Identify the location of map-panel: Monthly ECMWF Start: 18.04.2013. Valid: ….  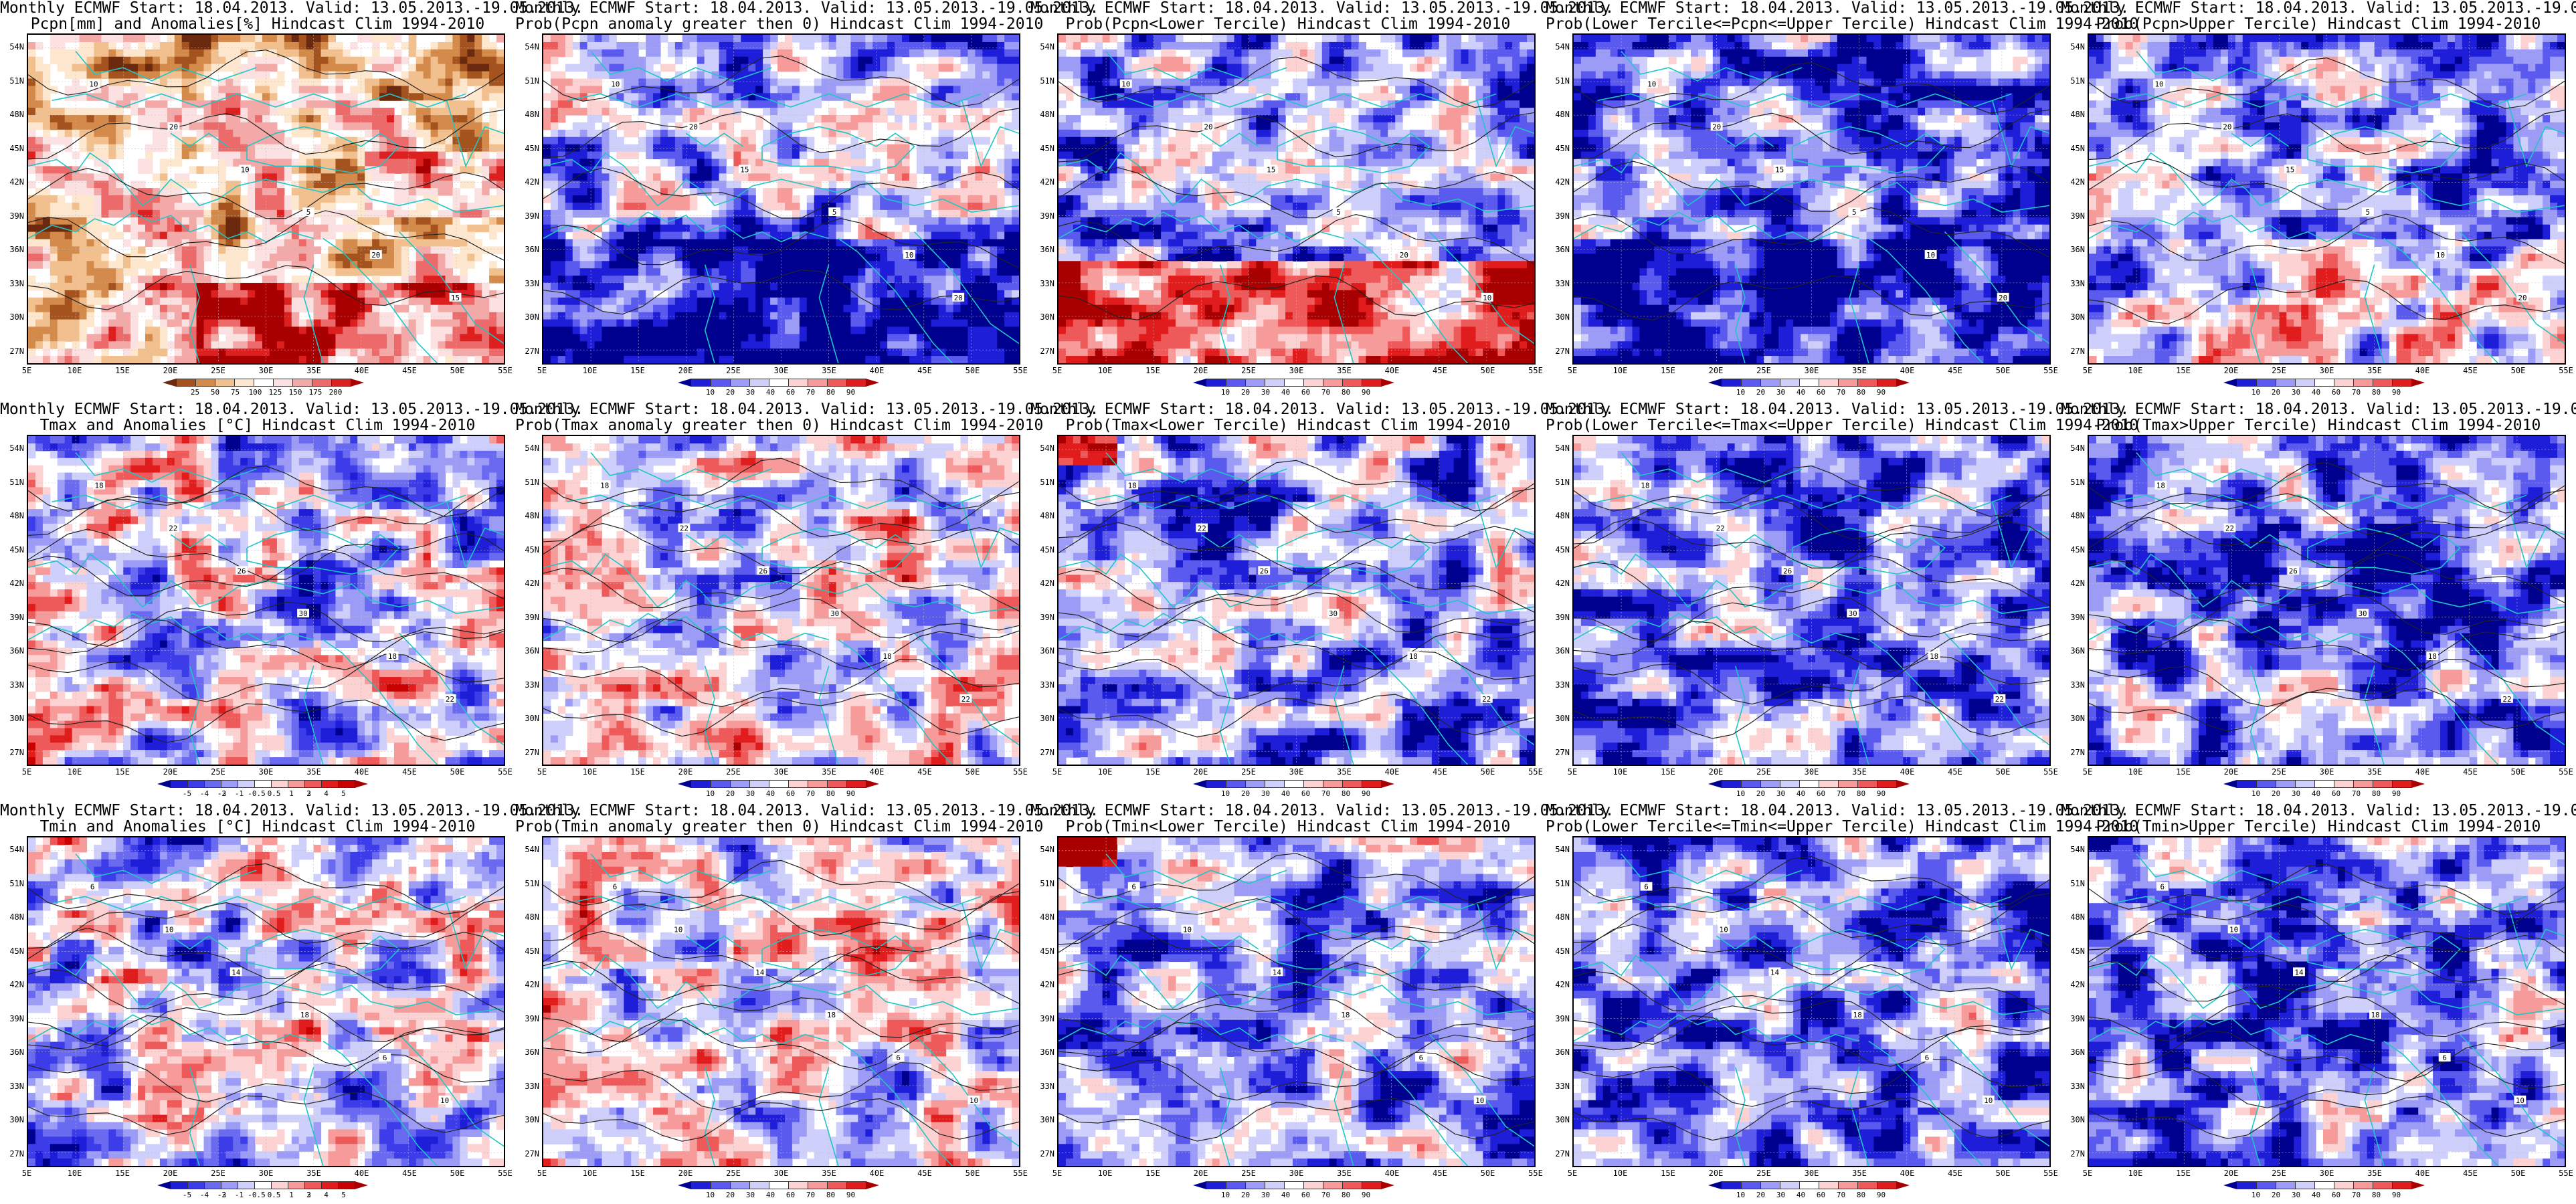
(2318, 200).